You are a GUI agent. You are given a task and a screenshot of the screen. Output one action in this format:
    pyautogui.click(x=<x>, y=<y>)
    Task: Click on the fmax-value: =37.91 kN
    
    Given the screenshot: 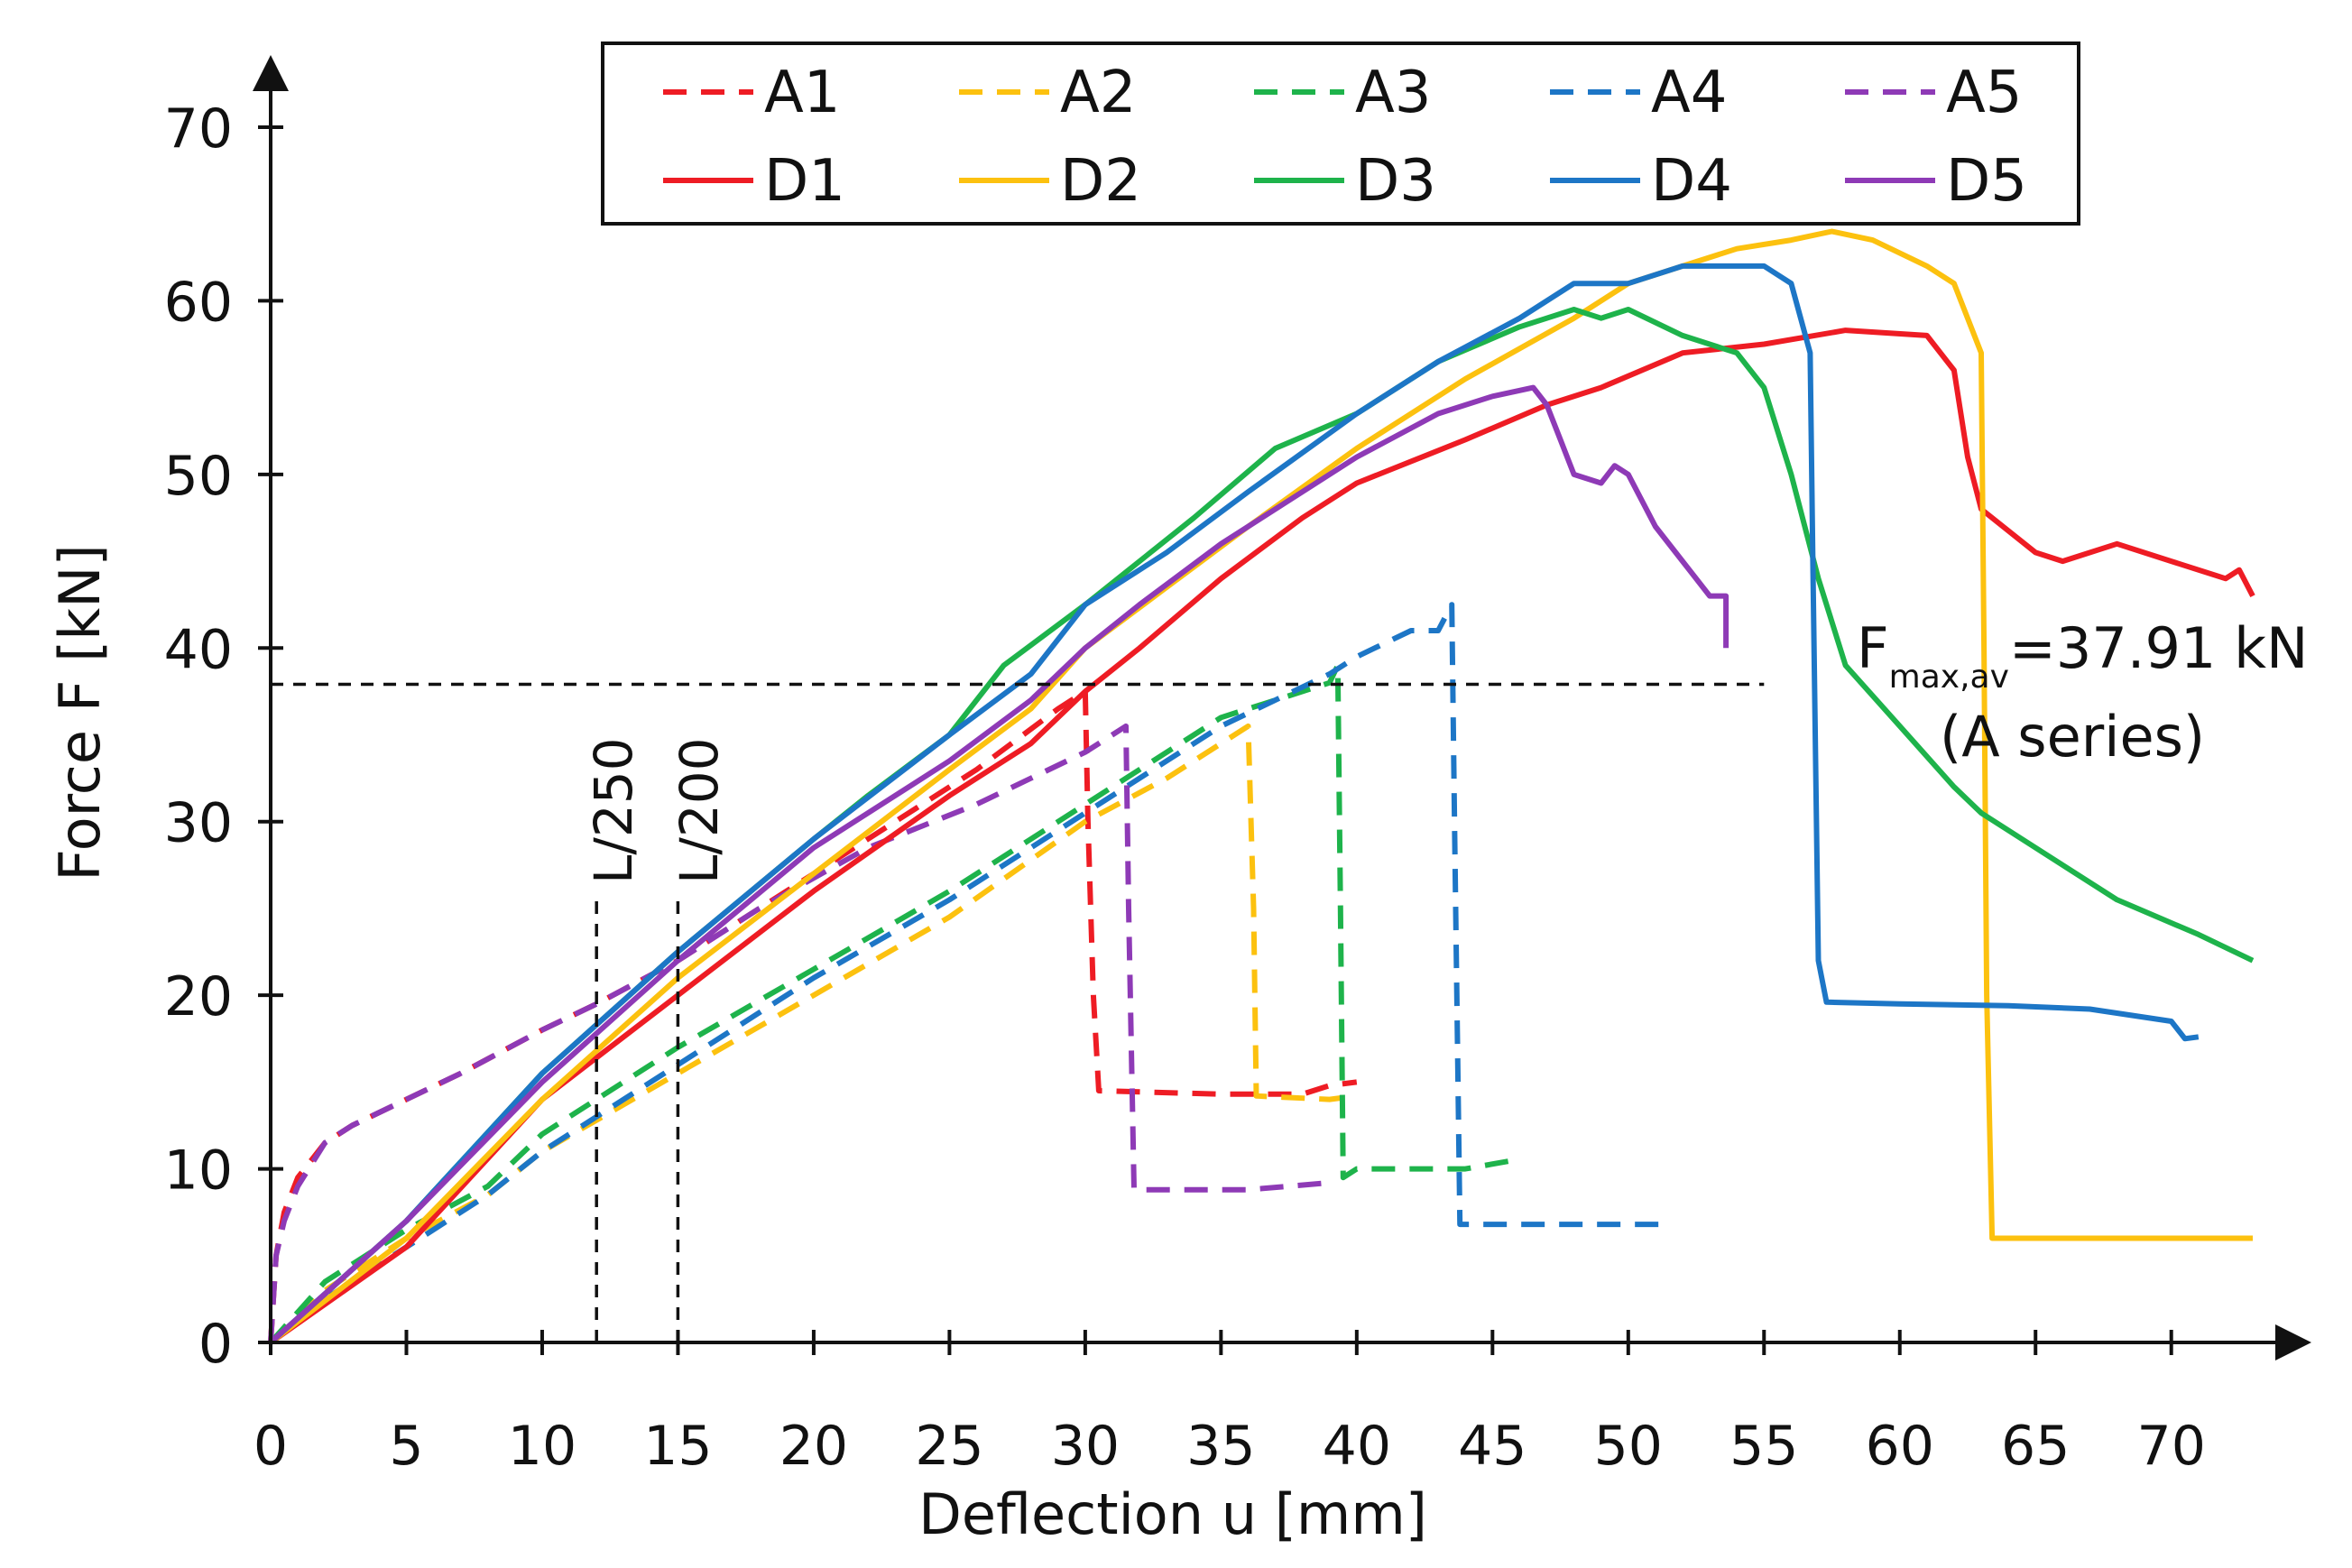 What is the action you would take?
    pyautogui.click(x=2158, y=648)
    